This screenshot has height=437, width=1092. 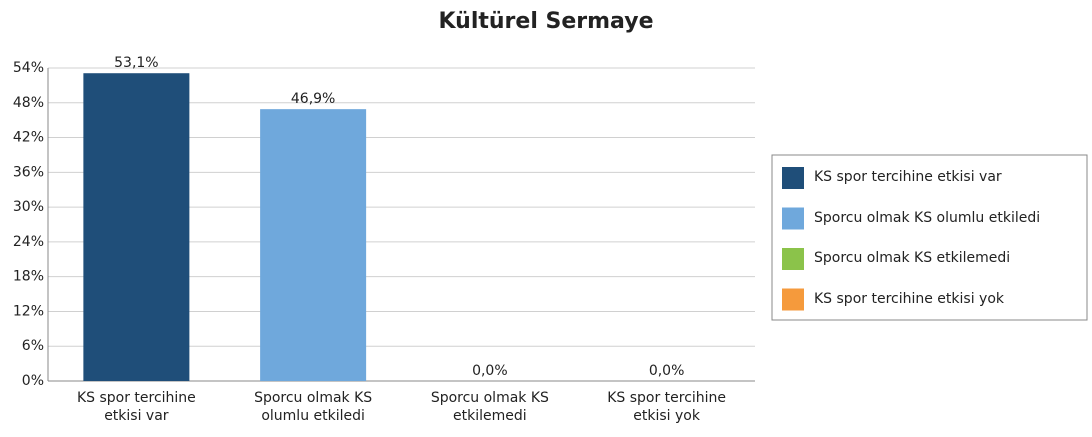 What do you see at coordinates (33, 381) in the screenshot?
I see `y-tick-label: 0%` at bounding box center [33, 381].